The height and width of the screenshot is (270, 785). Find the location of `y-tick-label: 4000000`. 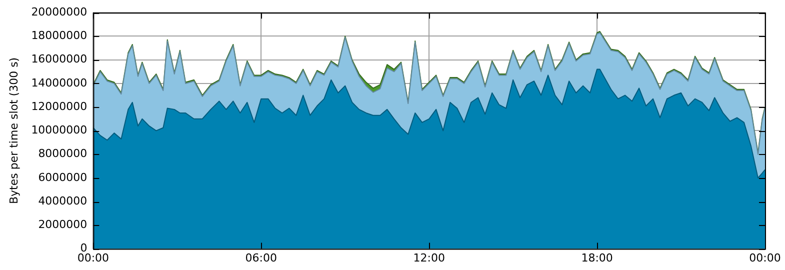

y-tick-label: 4000000 is located at coordinates (63, 201).